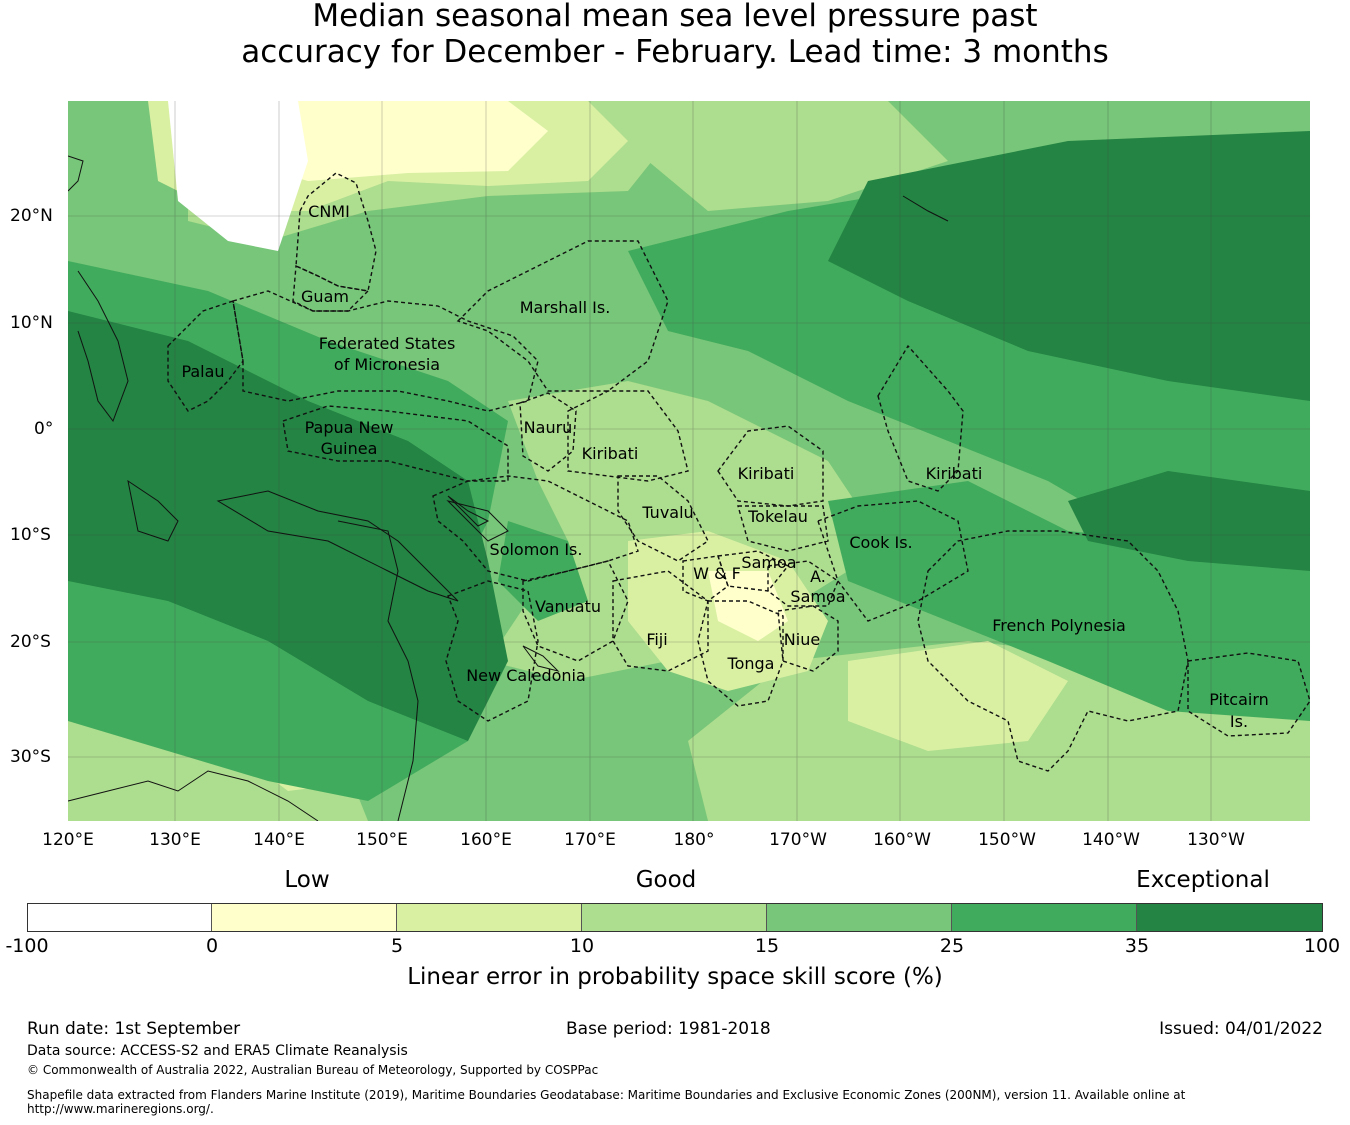 This screenshot has width=1350, height=1125. What do you see at coordinates (920, 418) in the screenshot?
I see `eez-kiribati-line` at bounding box center [920, 418].